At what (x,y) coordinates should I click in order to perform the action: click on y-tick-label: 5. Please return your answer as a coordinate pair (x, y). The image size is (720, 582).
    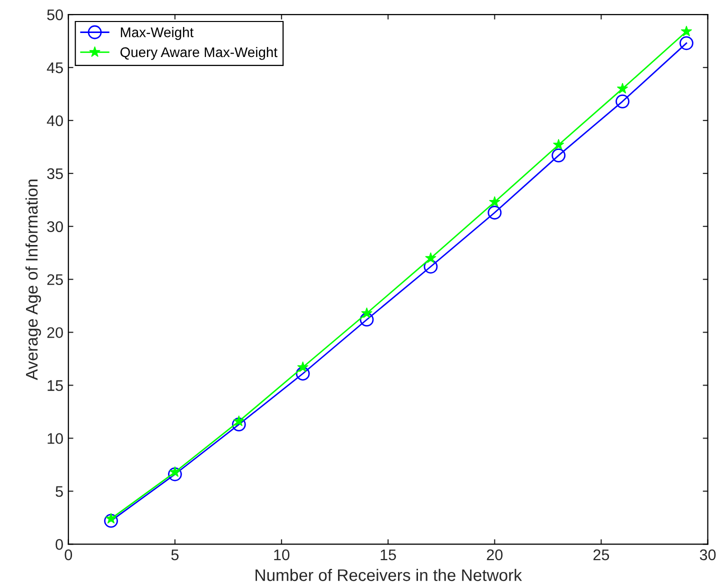
    Looking at the image, I should click on (59, 491).